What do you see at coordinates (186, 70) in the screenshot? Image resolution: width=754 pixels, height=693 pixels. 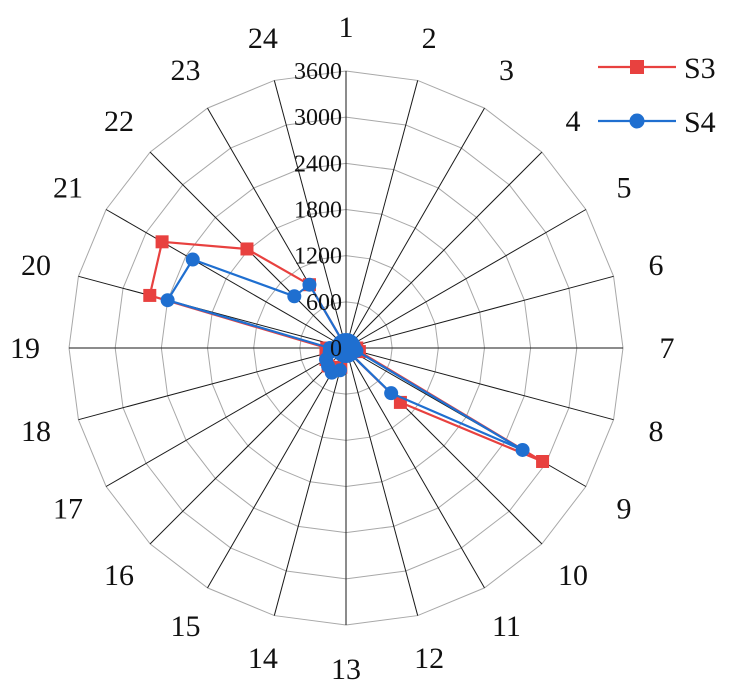 I see `category-label-23: 23` at bounding box center [186, 70].